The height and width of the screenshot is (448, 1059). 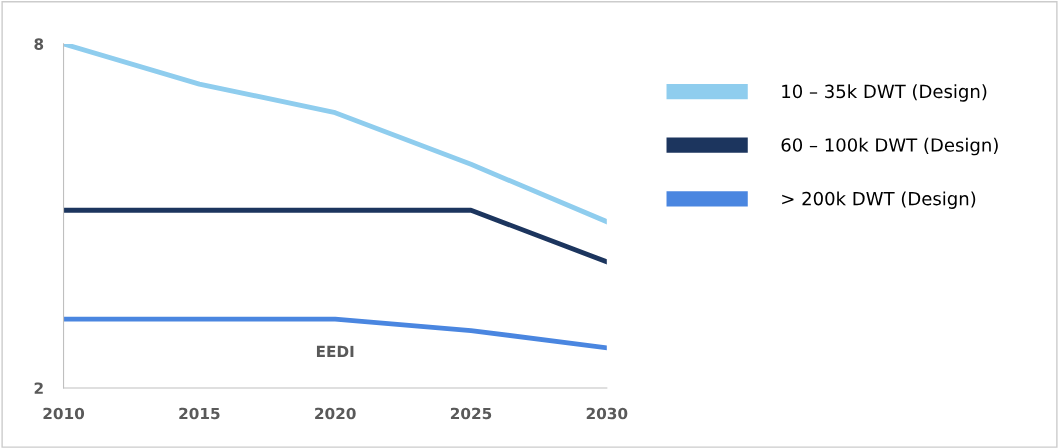 I want to click on annotation: EEDI, so click(x=335, y=351).